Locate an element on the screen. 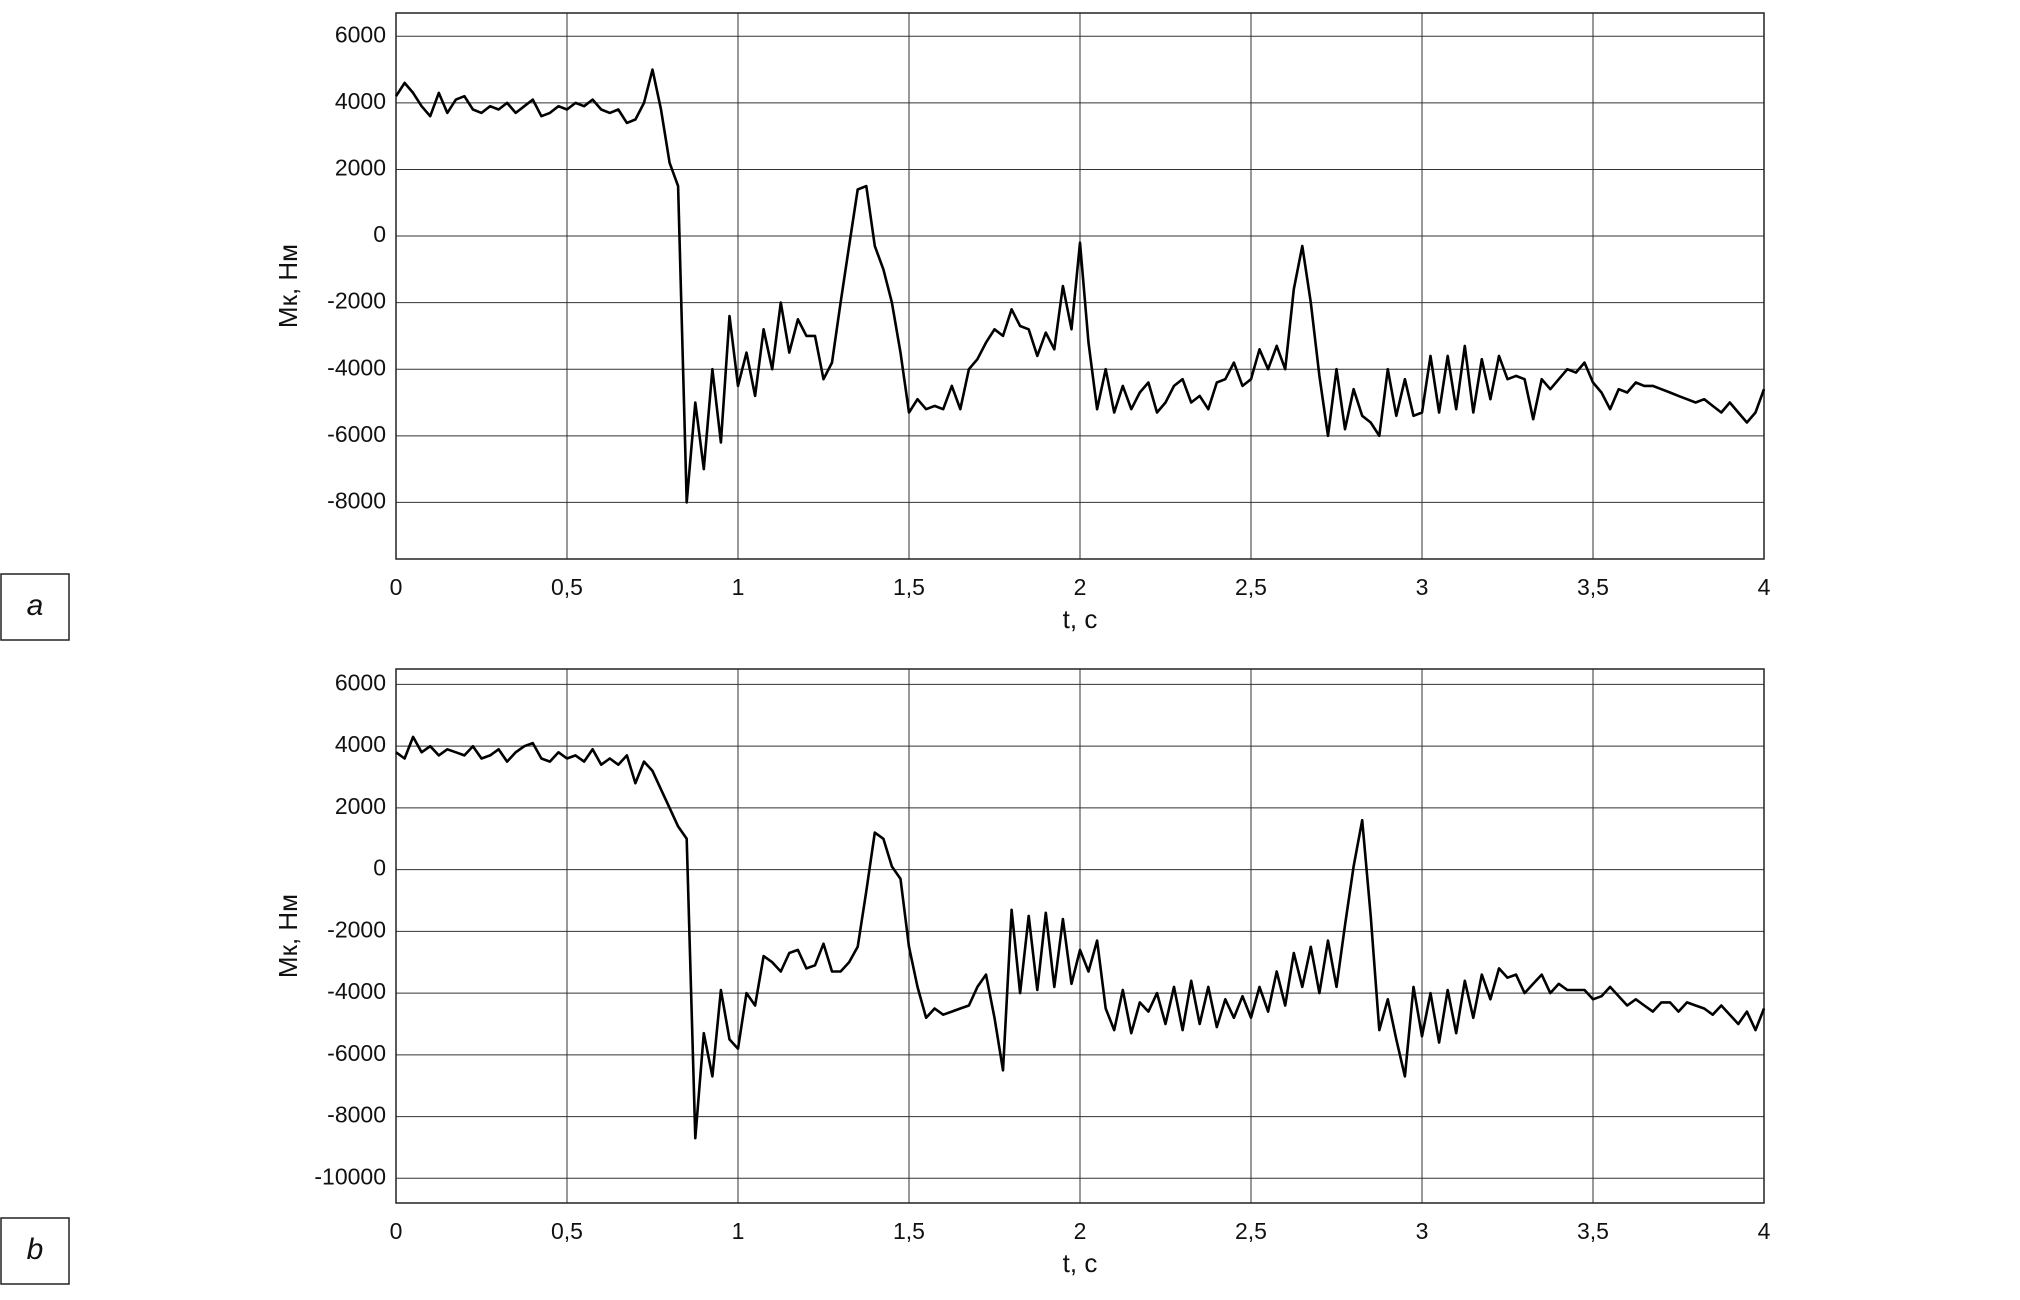 This screenshot has height=1300, width=2020. panel-label: b is located at coordinates (35, 1249).